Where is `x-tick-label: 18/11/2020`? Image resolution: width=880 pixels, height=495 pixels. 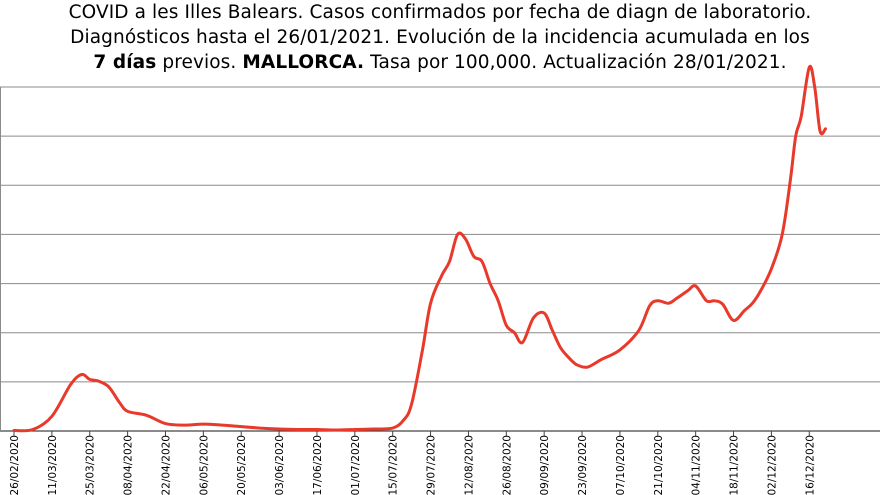
x-tick-label: 18/11/2020 is located at coordinates (735, 465).